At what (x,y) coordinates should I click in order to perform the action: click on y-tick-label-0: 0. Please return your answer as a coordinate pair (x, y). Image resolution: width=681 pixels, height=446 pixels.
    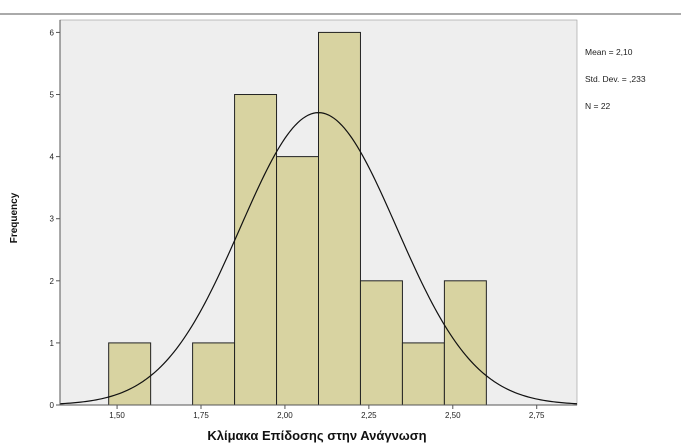
    Looking at the image, I should click on (52, 405).